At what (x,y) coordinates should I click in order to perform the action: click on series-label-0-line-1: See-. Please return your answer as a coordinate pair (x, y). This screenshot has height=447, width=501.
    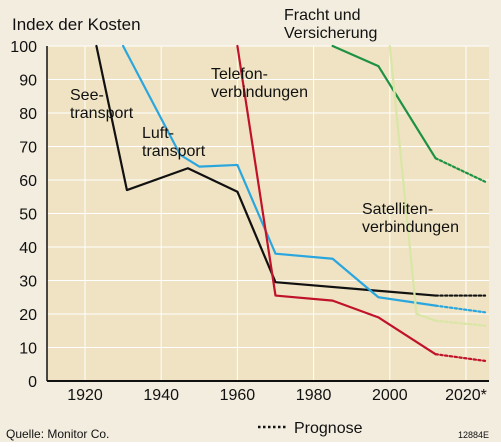
    Looking at the image, I should click on (87, 95).